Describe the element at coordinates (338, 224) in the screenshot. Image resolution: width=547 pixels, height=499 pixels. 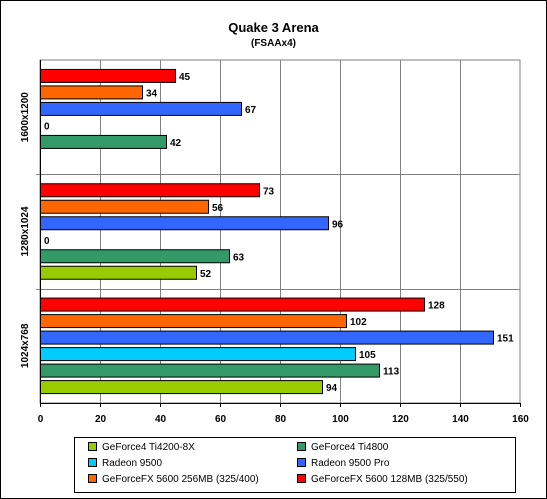
I see `data-label: 96` at that location.